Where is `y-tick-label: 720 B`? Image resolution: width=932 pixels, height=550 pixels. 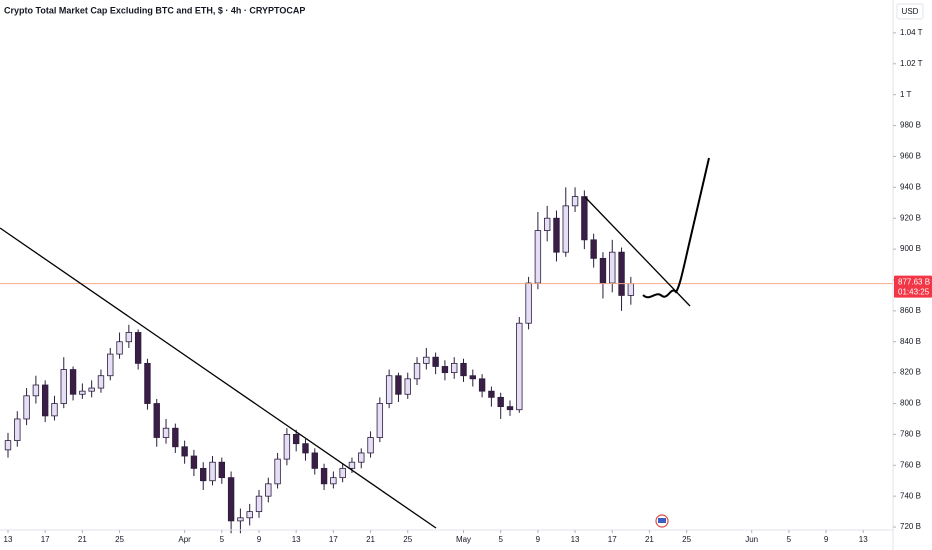
y-tick-label: 720 B is located at coordinates (910, 526).